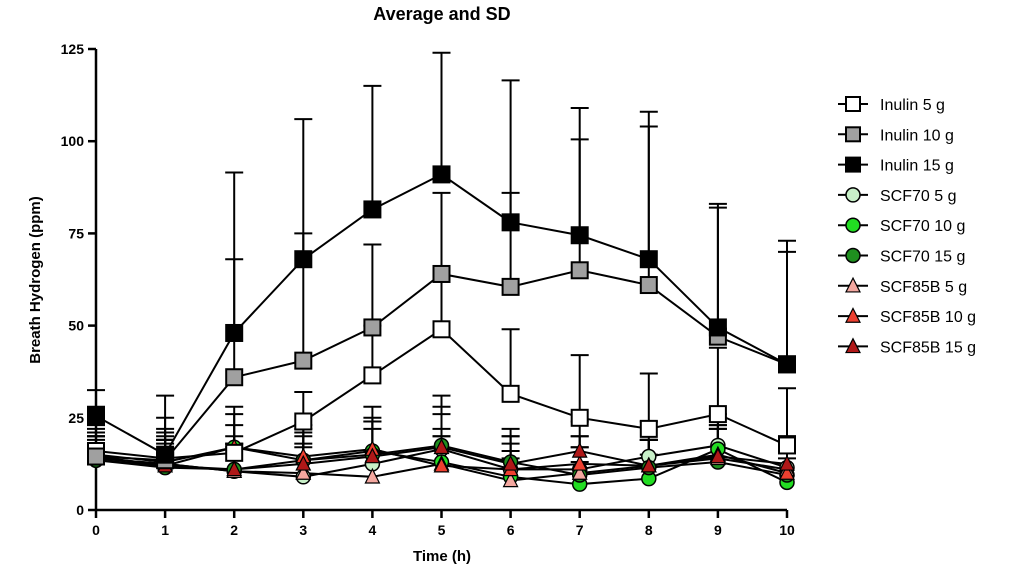  I want to click on legend-label: Inulin 15 g, so click(917, 166).